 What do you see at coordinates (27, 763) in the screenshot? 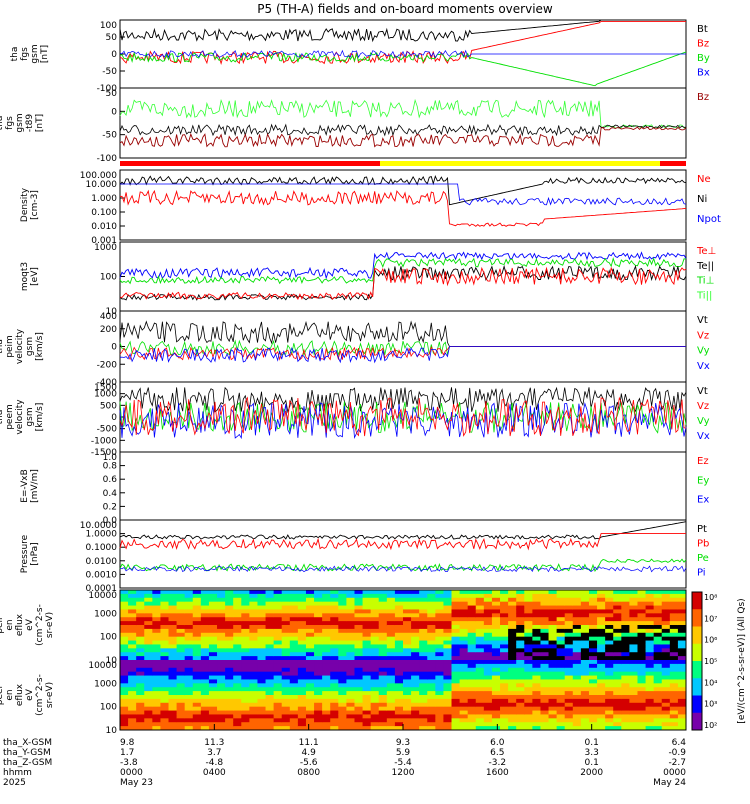
I see `xaxis-row-label: tha_Z-GSM` at bounding box center [27, 763].